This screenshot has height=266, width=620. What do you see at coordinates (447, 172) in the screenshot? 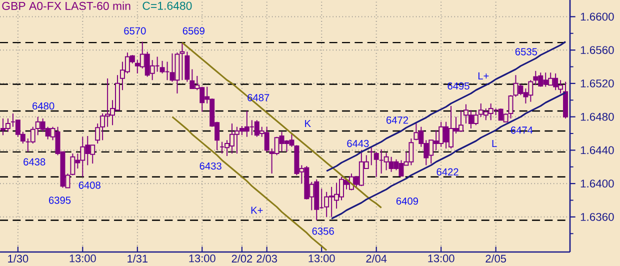
I see `annotation: 6422` at bounding box center [447, 172].